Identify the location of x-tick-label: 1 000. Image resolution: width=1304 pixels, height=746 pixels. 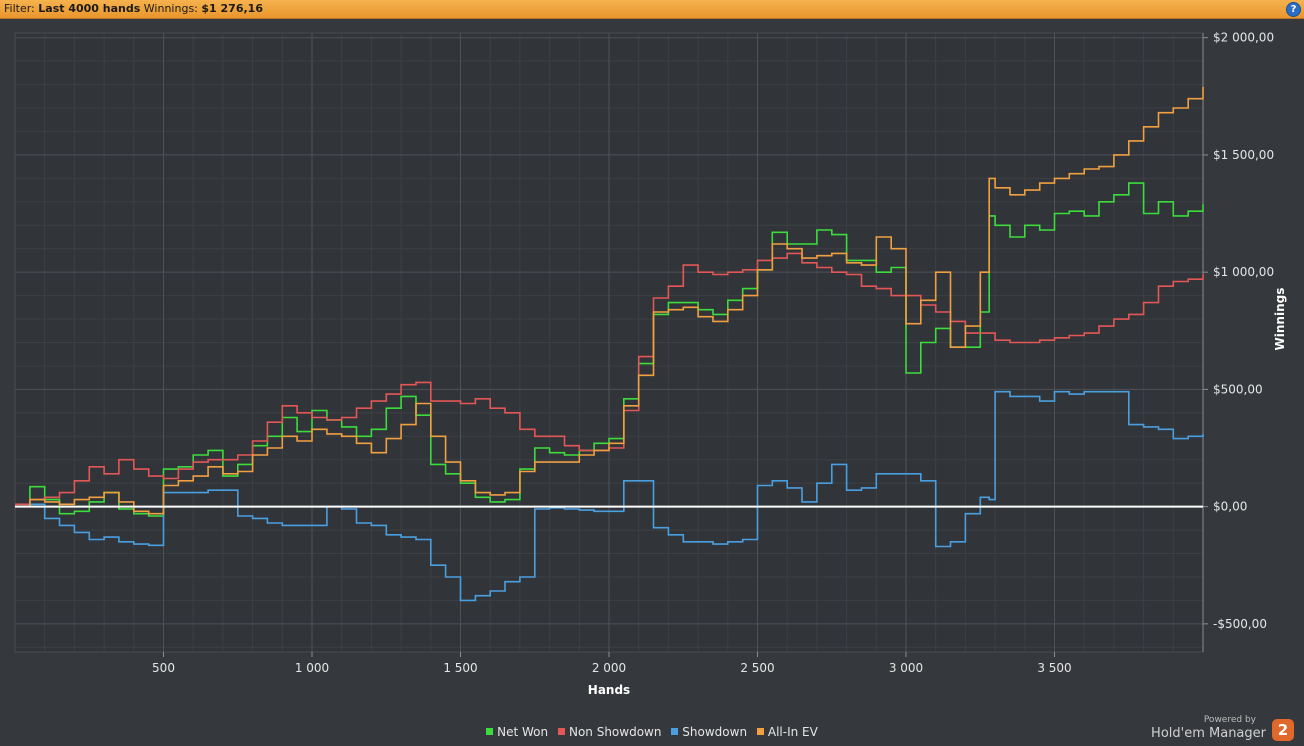
(312, 668).